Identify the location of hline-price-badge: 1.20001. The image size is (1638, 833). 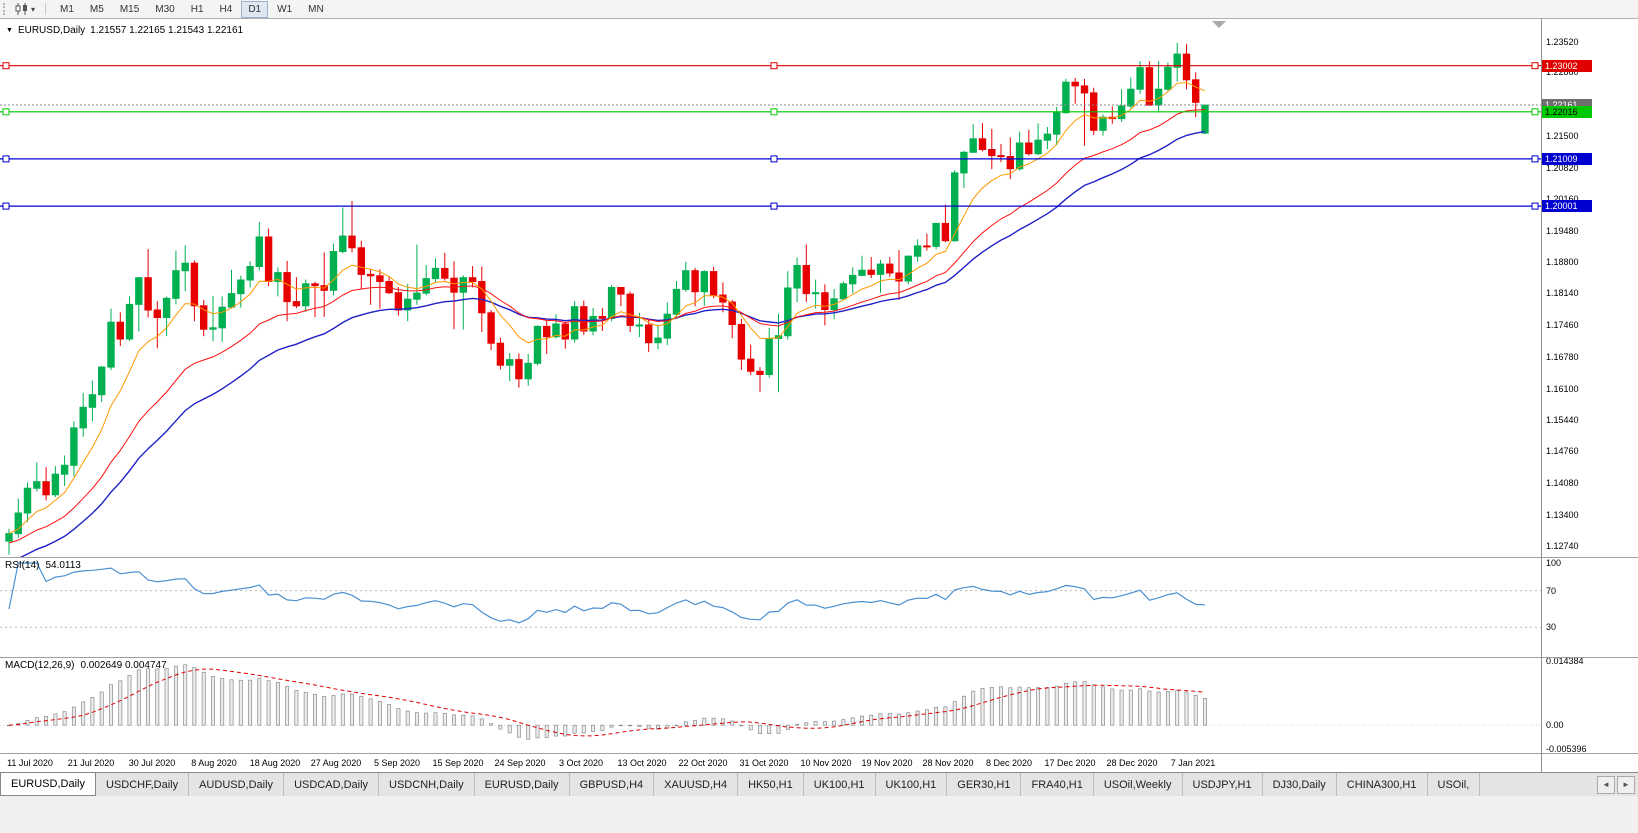
(1567, 206).